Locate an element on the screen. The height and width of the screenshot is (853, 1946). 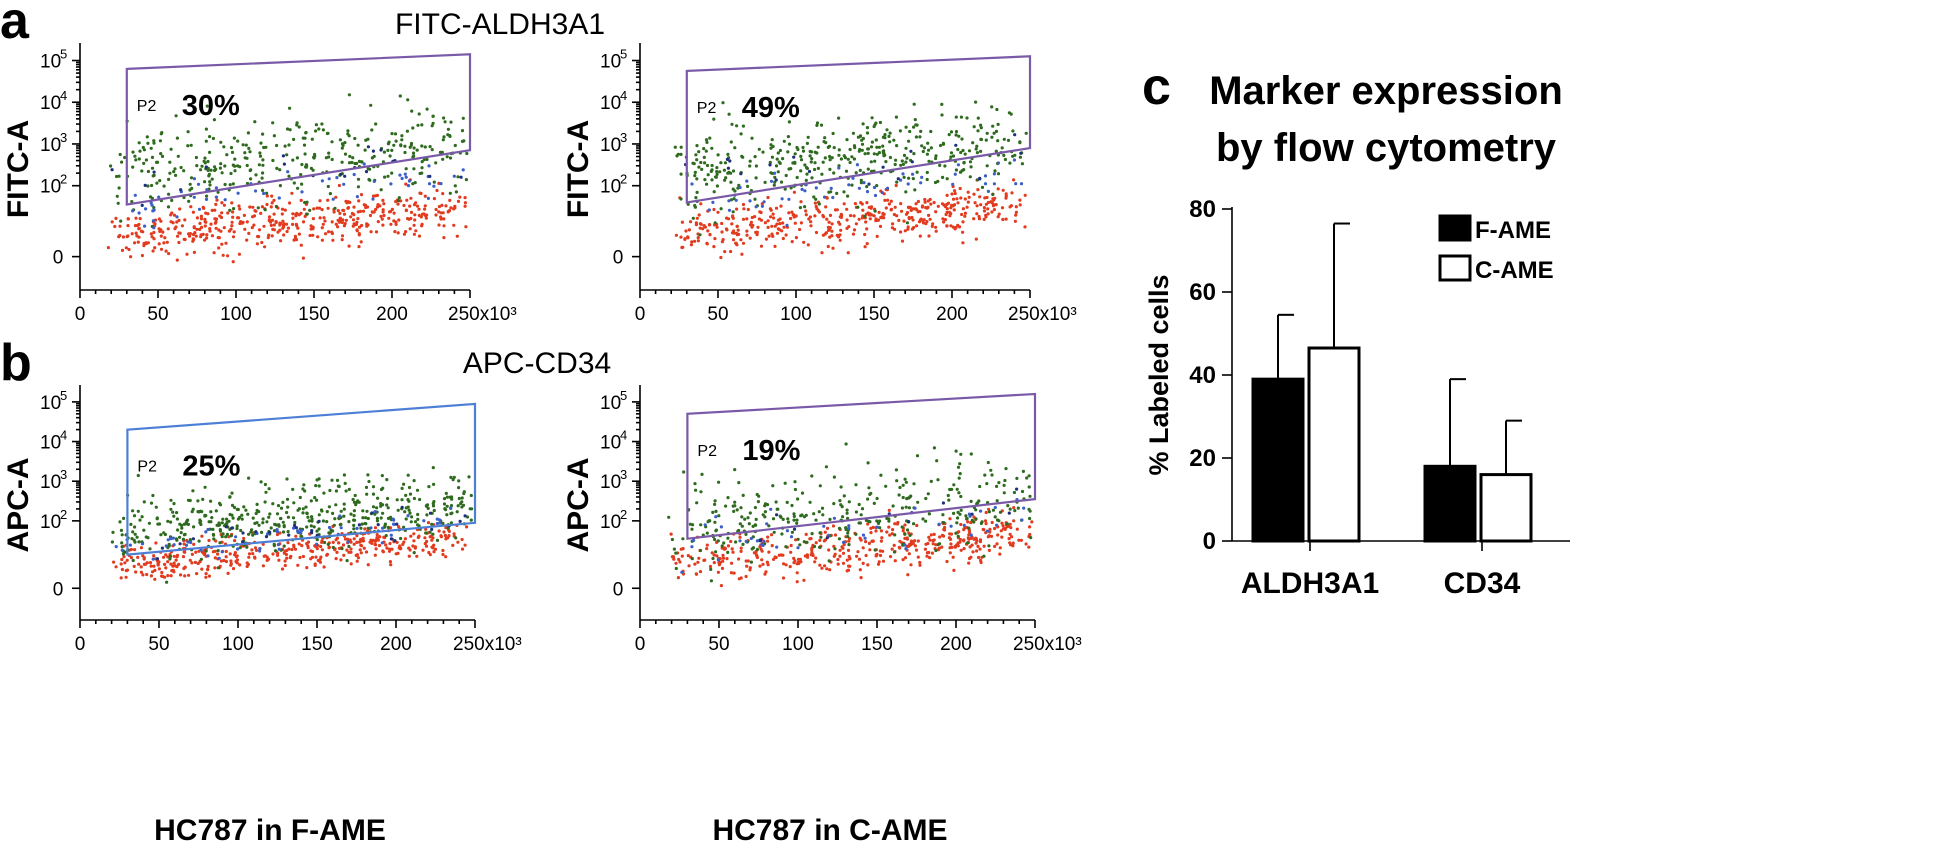
bar-y-axis-title: % Labeled cells is located at coordinates (1159, 374).